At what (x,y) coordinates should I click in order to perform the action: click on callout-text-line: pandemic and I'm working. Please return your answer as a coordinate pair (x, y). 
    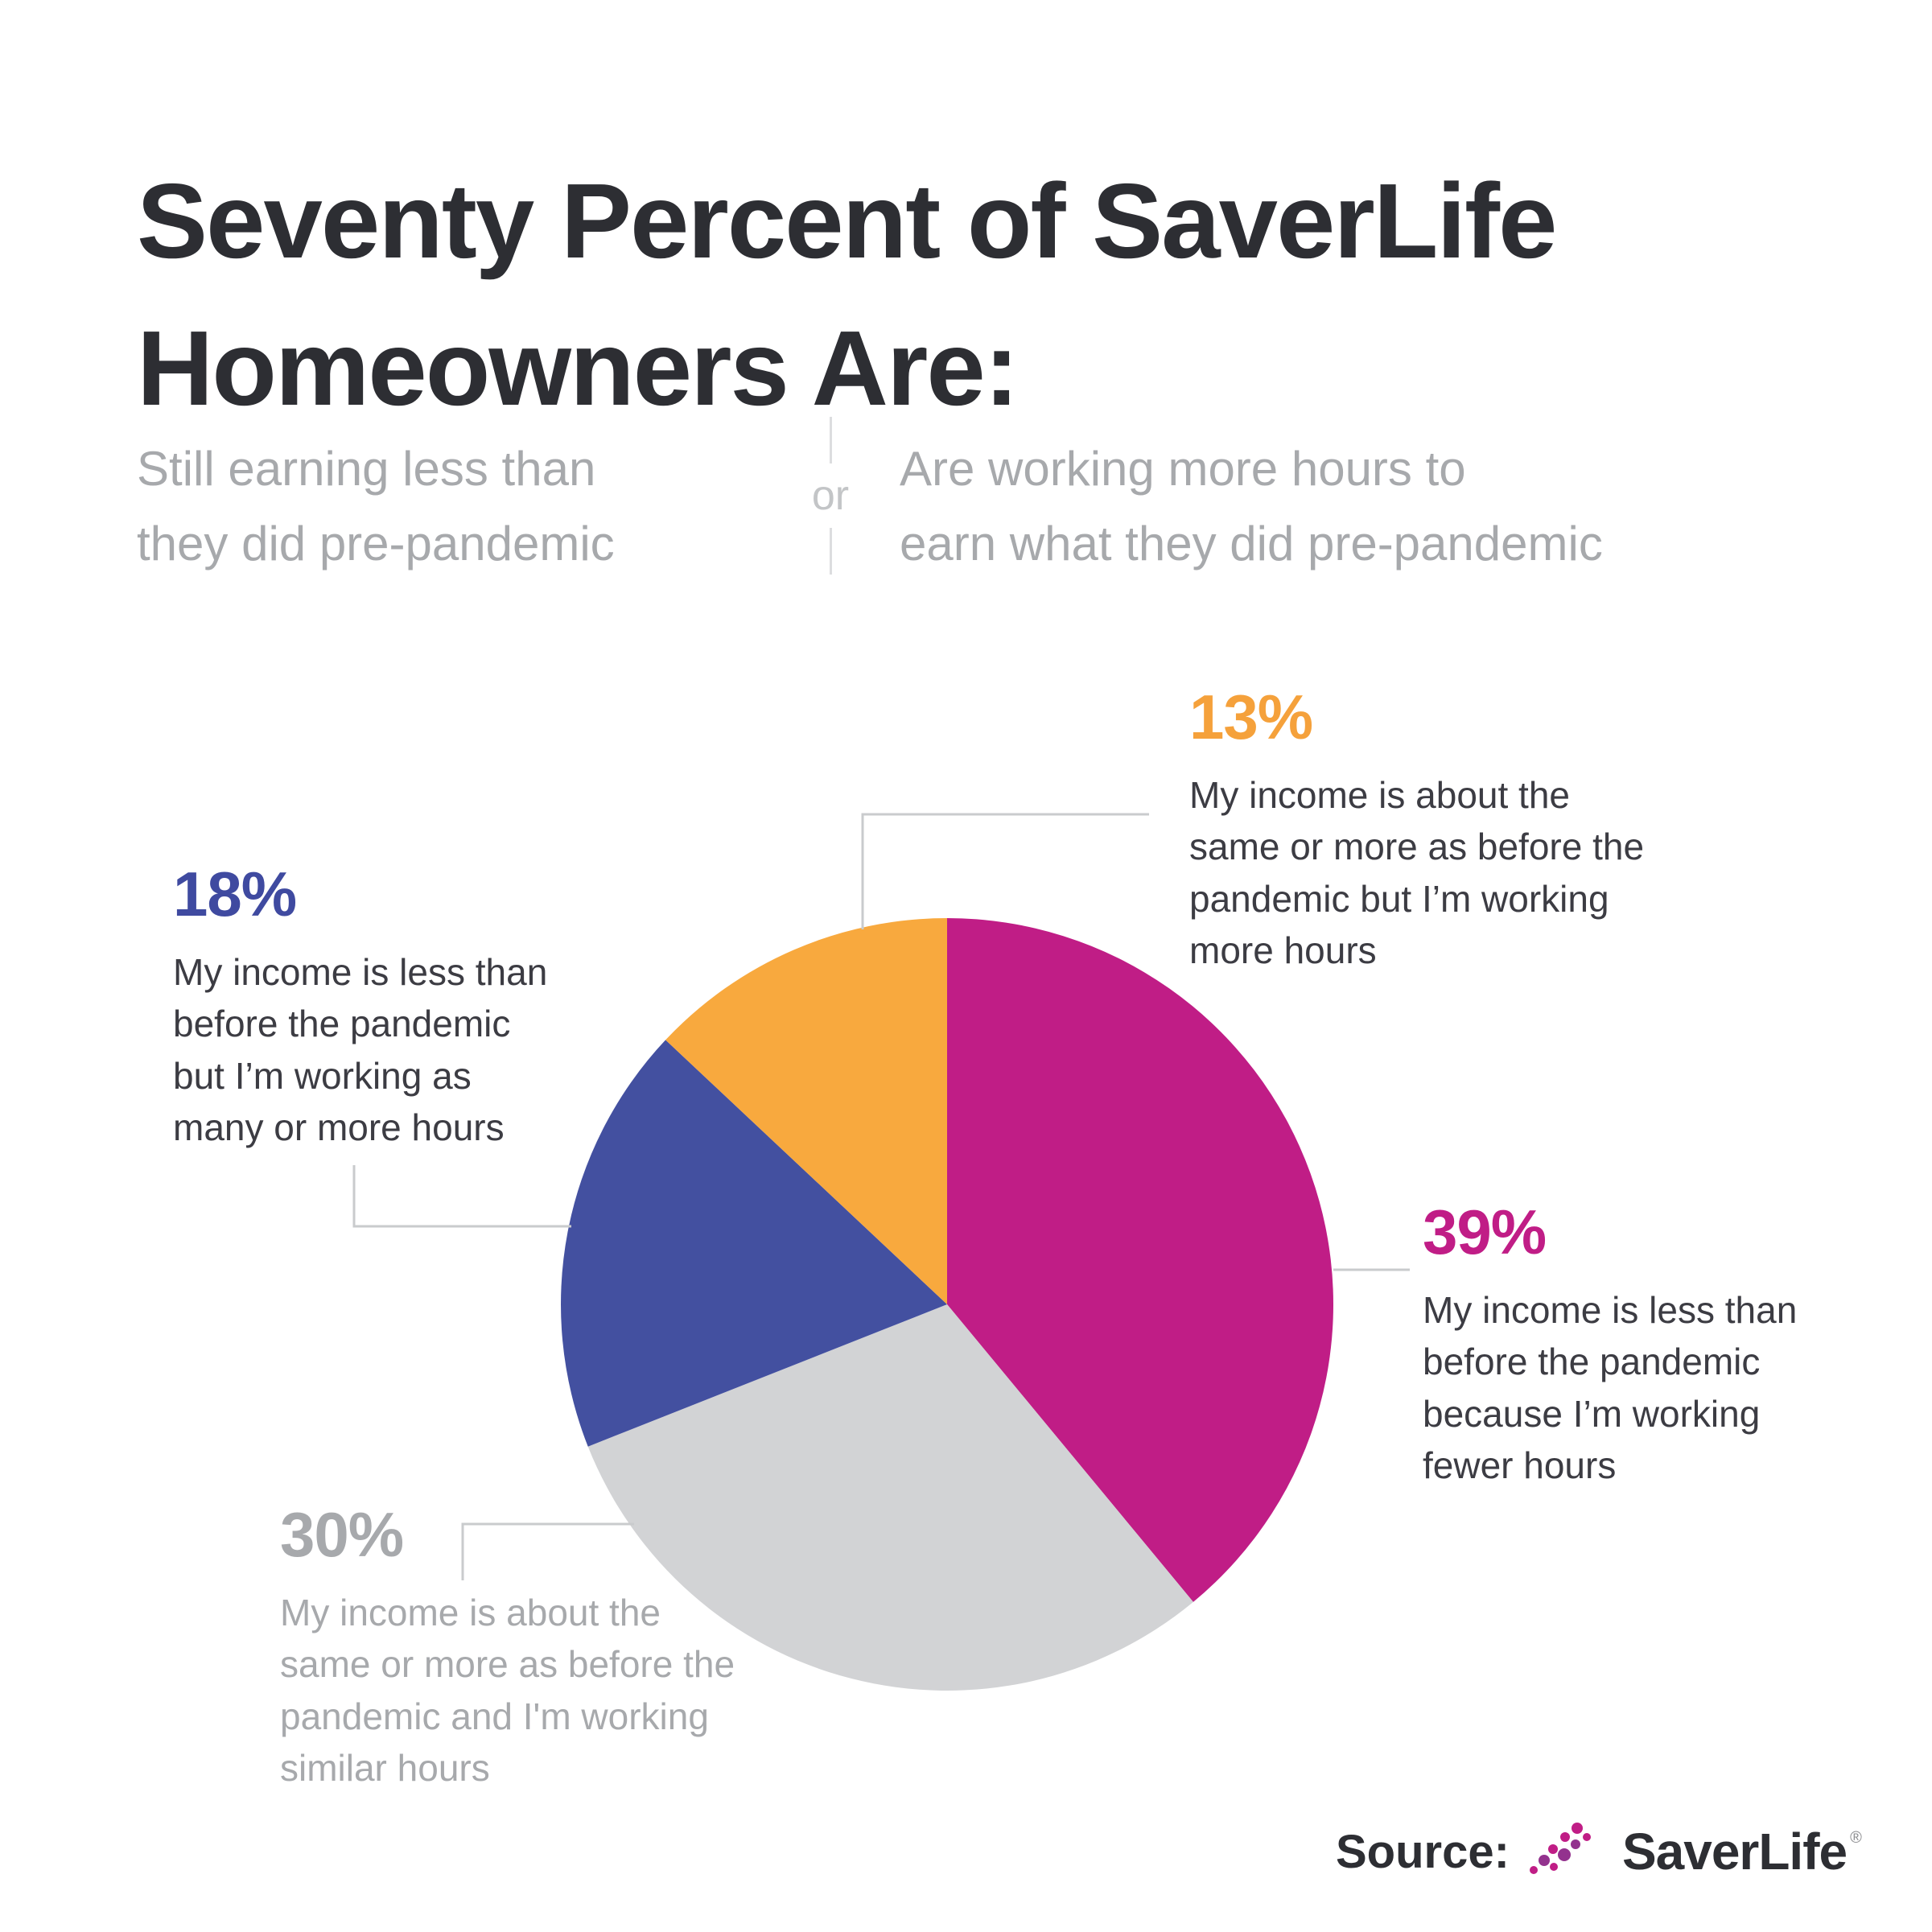
    Looking at the image, I should click on (494, 1716).